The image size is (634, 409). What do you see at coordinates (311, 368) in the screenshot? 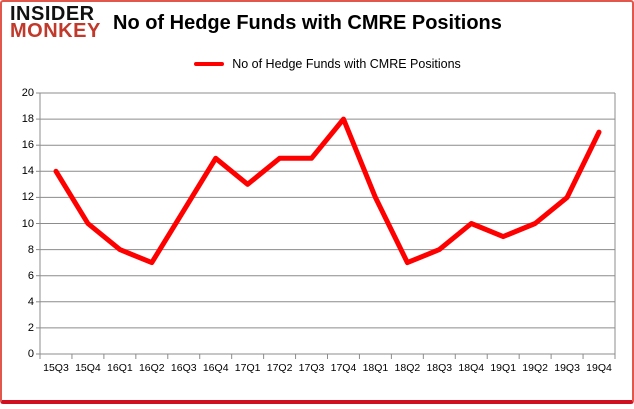
I see `x-axis-tick-label: 17Q3` at bounding box center [311, 368].